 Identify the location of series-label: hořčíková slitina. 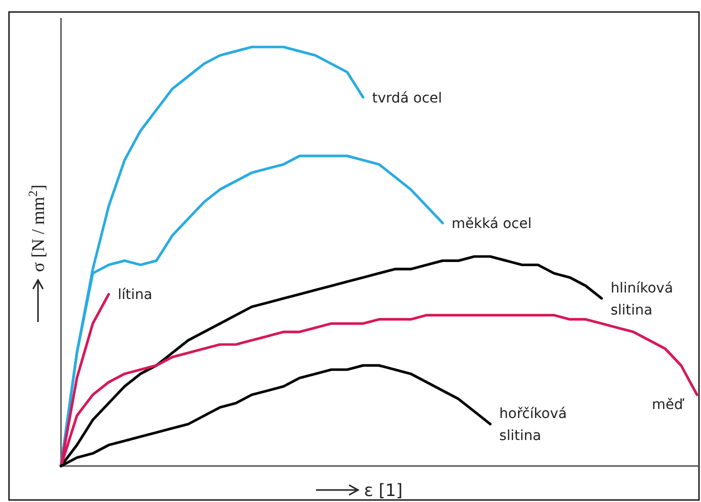
(533, 425).